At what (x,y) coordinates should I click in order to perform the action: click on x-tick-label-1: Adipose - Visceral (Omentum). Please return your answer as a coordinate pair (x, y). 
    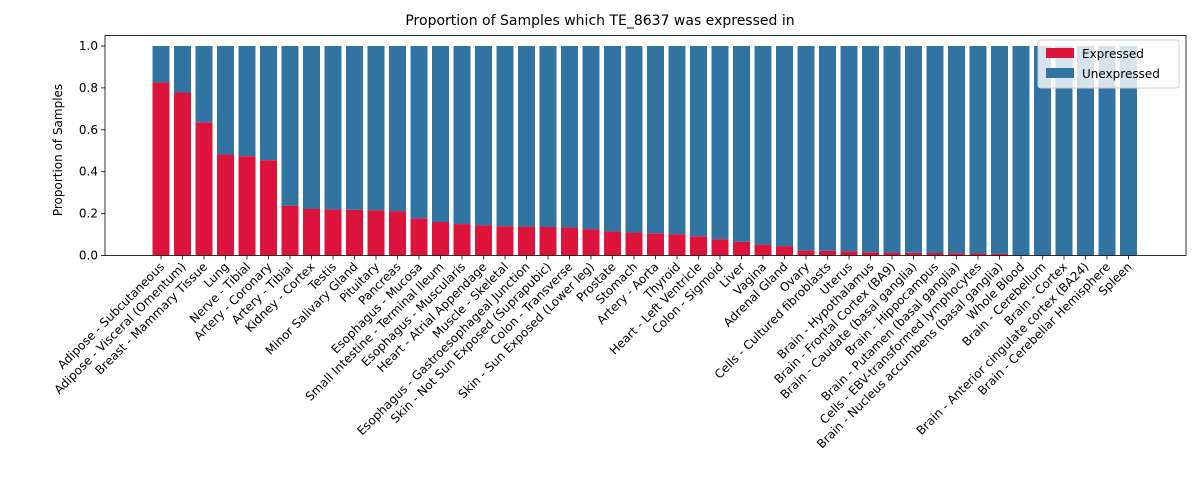
    Looking at the image, I should click on (119, 328).